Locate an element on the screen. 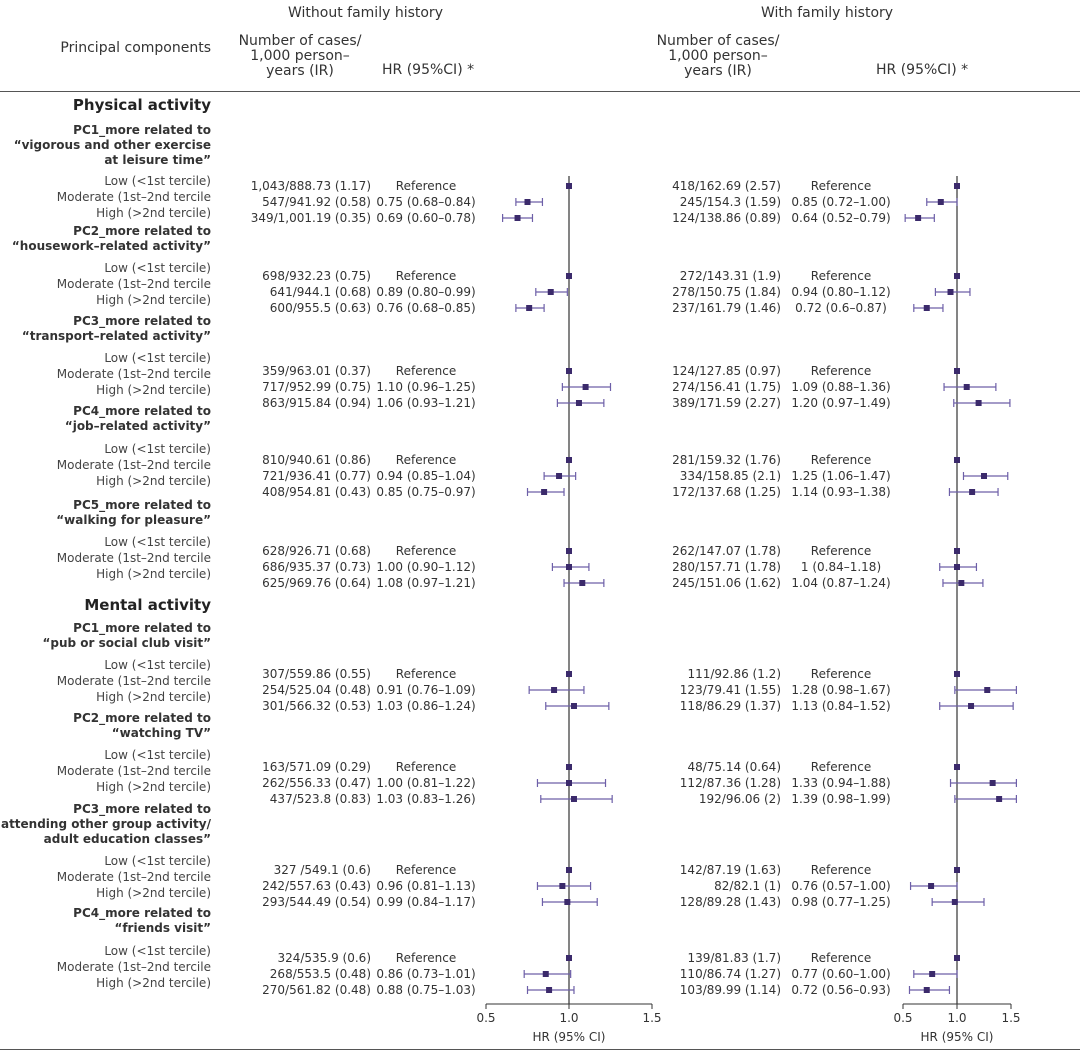  right-cases-cell: 280/157.71 (1.78) is located at coordinates (726, 567).